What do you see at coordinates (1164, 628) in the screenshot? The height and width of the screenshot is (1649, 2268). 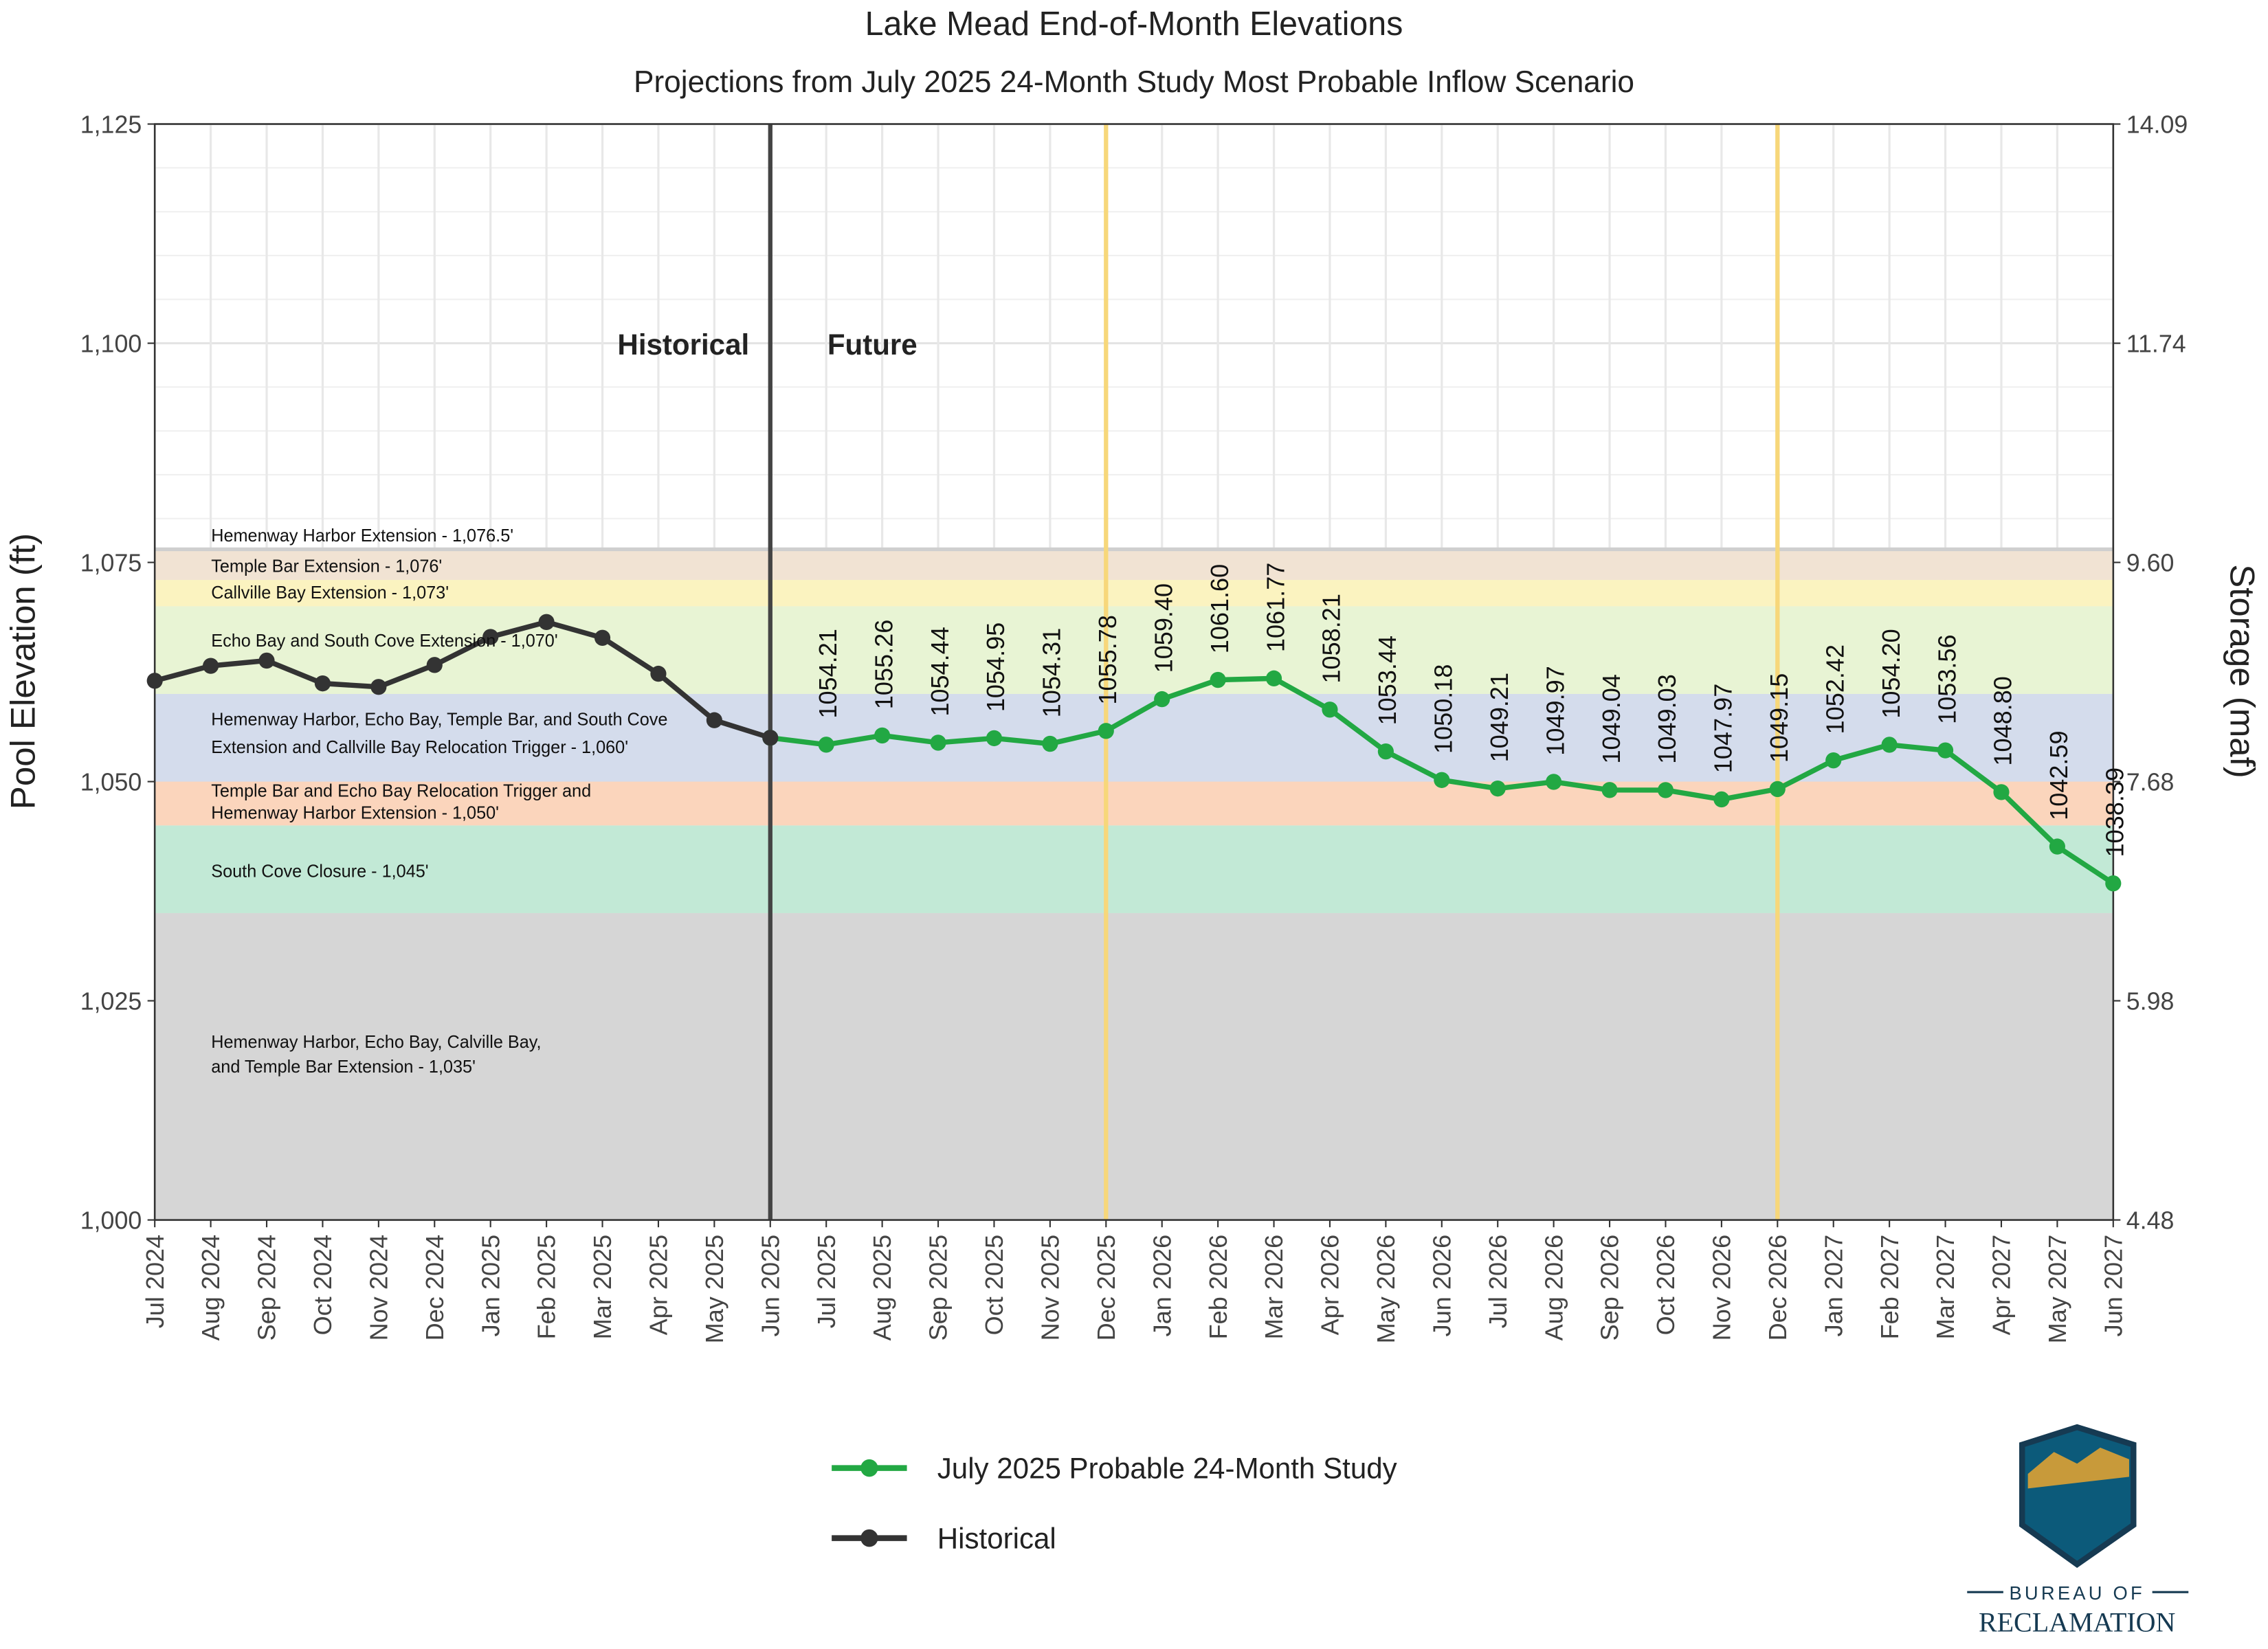 I see `data-label: 1059.40` at bounding box center [1164, 628].